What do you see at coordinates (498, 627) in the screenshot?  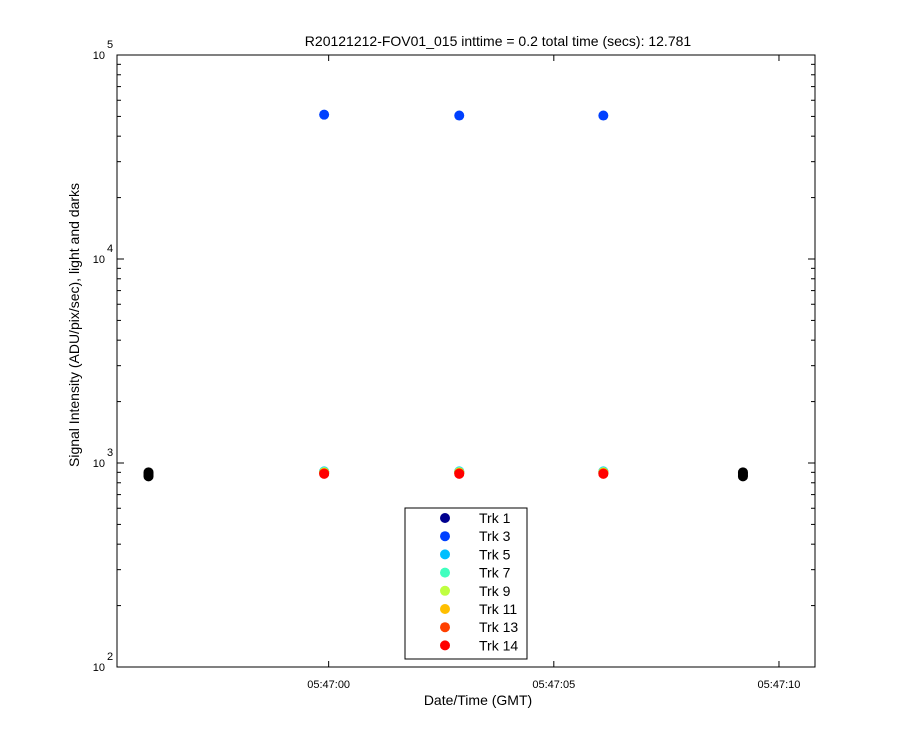 I see `legend-label: Trk 13` at bounding box center [498, 627].